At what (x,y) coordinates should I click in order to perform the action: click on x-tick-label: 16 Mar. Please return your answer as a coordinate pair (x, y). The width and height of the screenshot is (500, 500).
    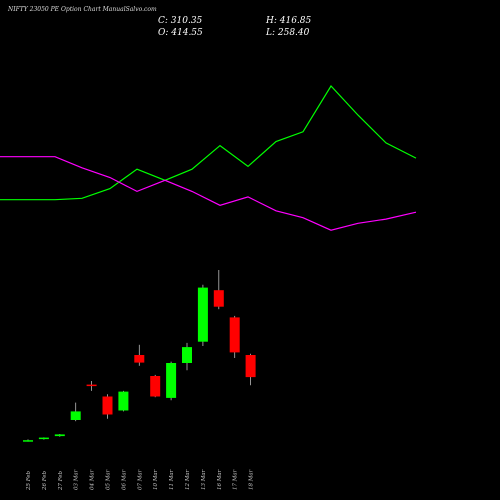
    Looking at the image, I should click on (220, 479).